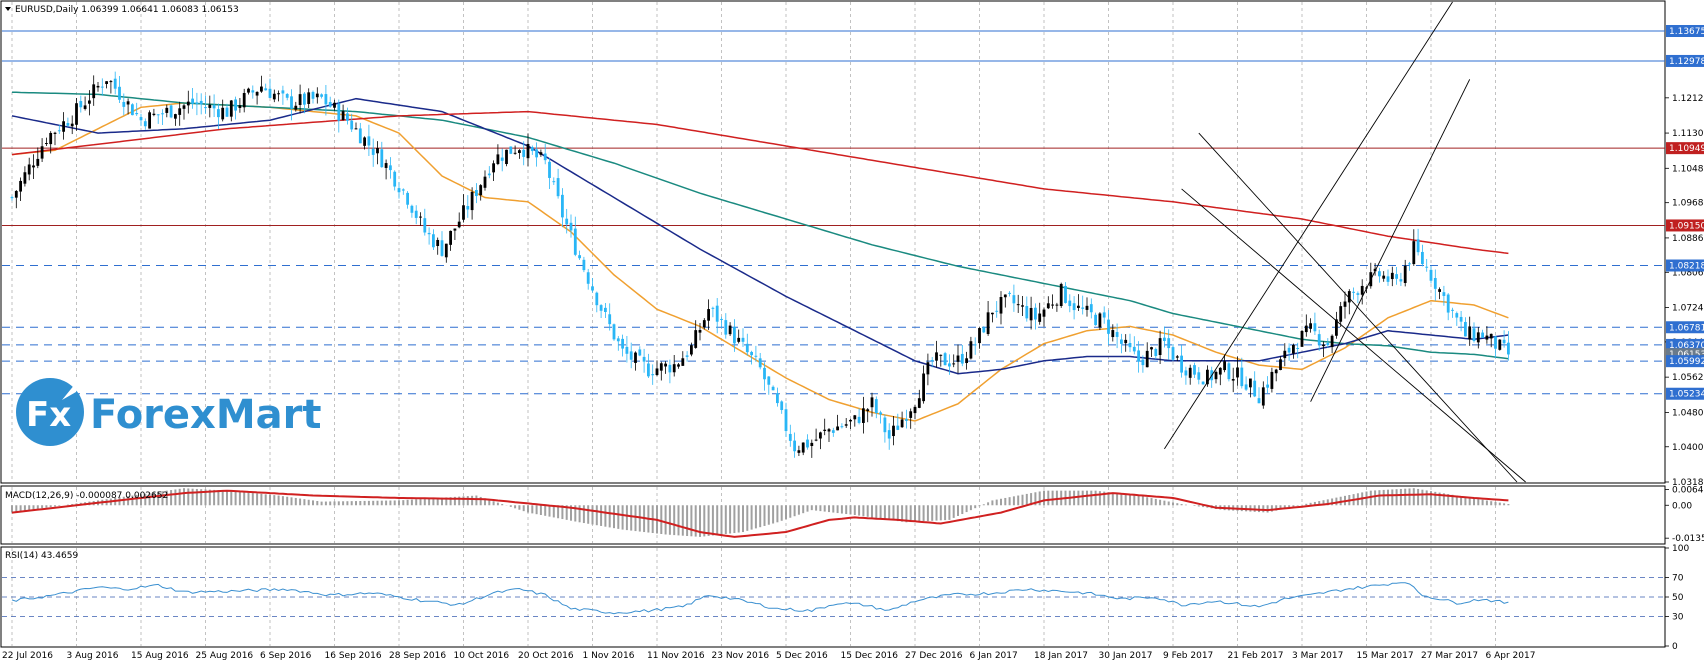  What do you see at coordinates (41, 556) in the screenshot?
I see `rsi-header: RSI(14) 43.4659` at bounding box center [41, 556].